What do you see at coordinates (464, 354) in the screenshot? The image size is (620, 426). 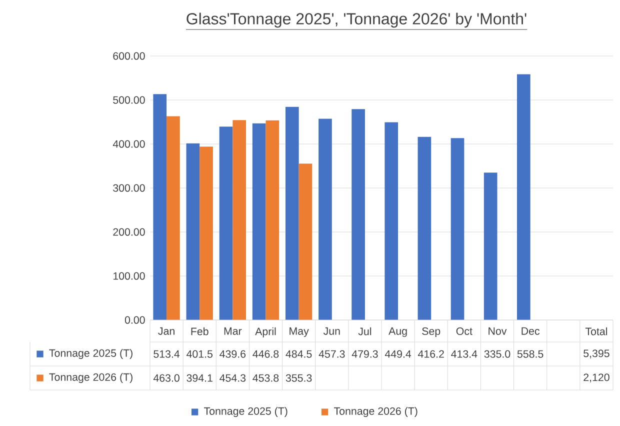 I see `data-label: 413.4` at bounding box center [464, 354].